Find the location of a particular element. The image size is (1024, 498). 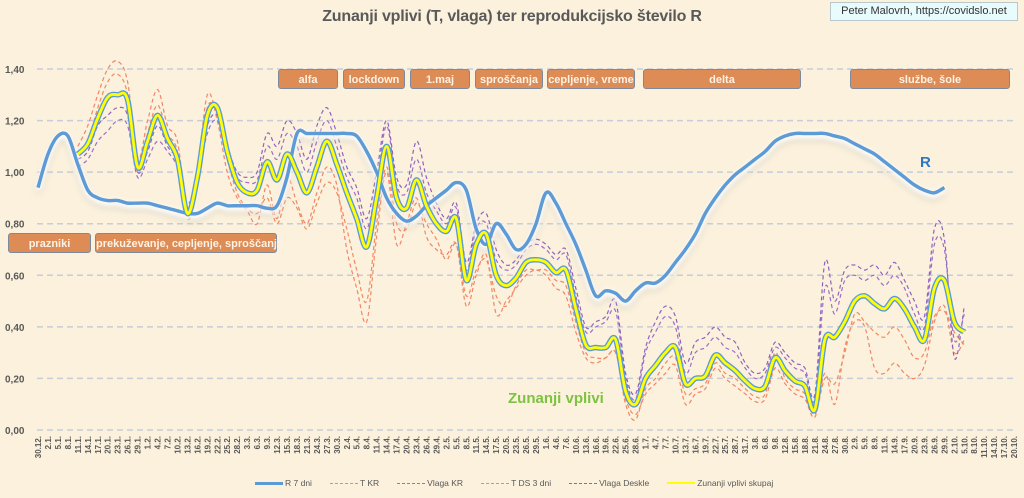

x-tick-label: 7.6. is located at coordinates (566, 442).